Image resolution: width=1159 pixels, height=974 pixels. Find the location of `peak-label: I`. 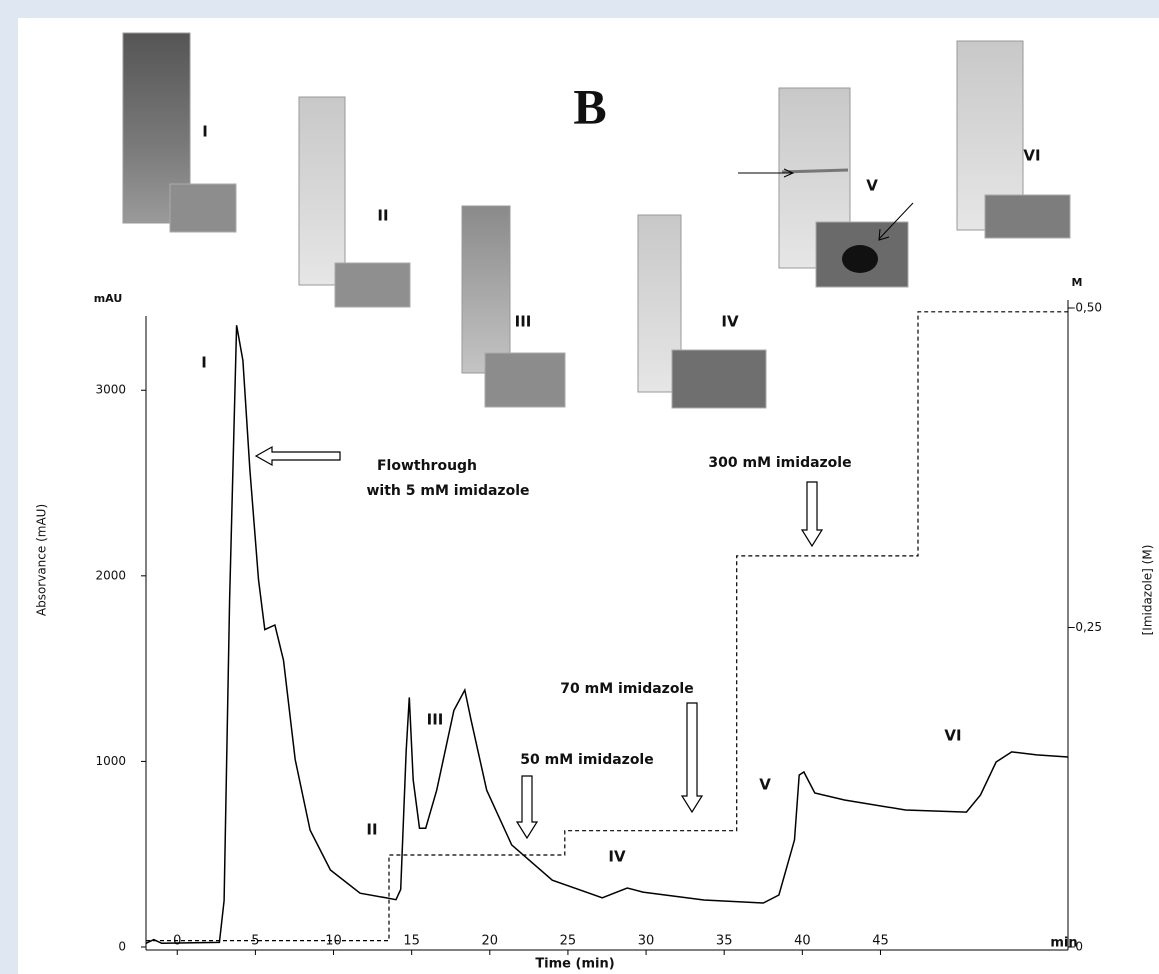

peak-label: I is located at coordinates (204, 363).